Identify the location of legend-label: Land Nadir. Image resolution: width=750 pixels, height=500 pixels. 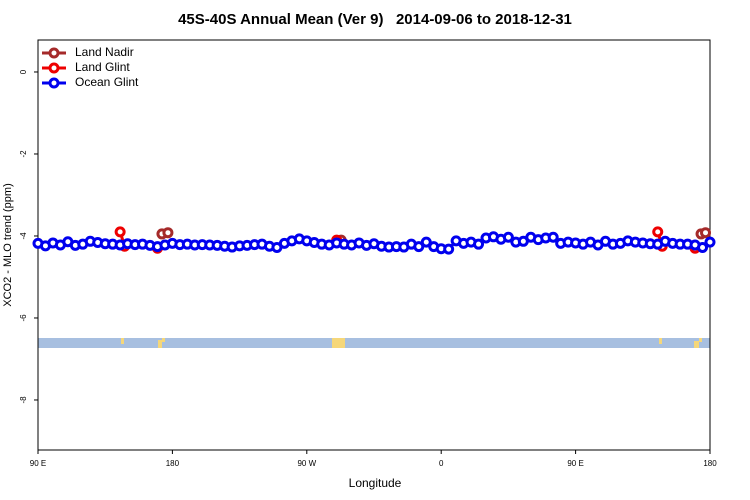
(104, 52).